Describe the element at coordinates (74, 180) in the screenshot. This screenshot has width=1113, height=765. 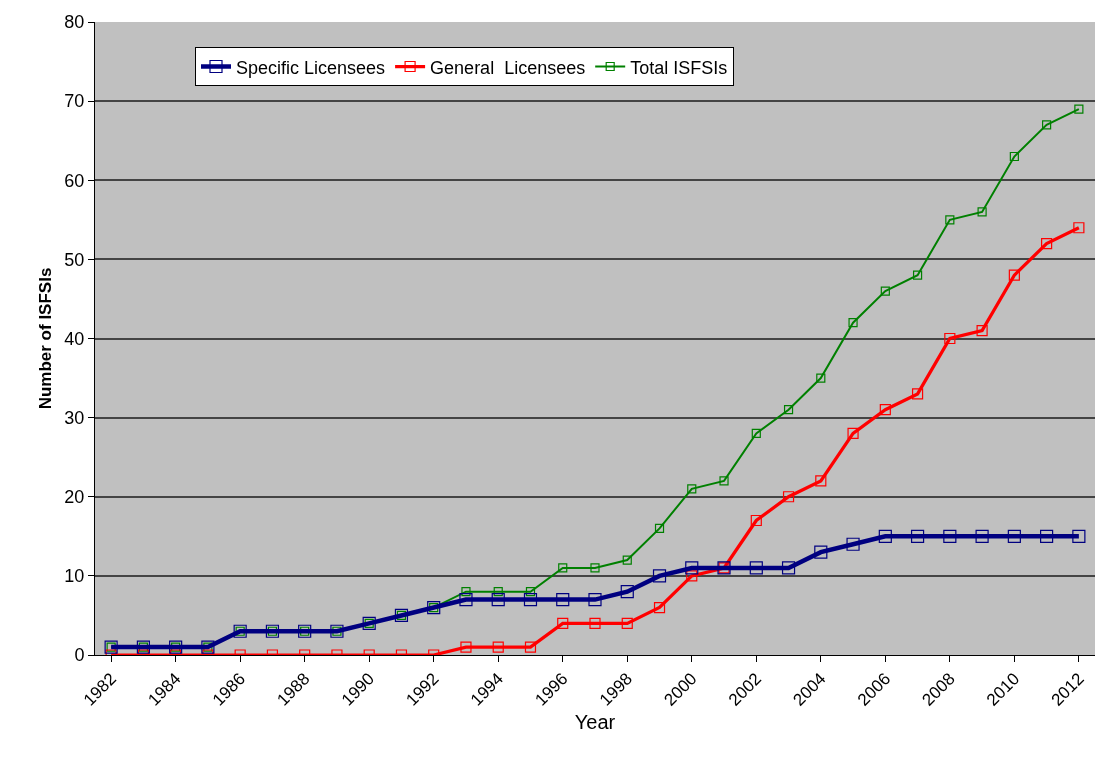
I see `y-tick-label: 60` at that location.